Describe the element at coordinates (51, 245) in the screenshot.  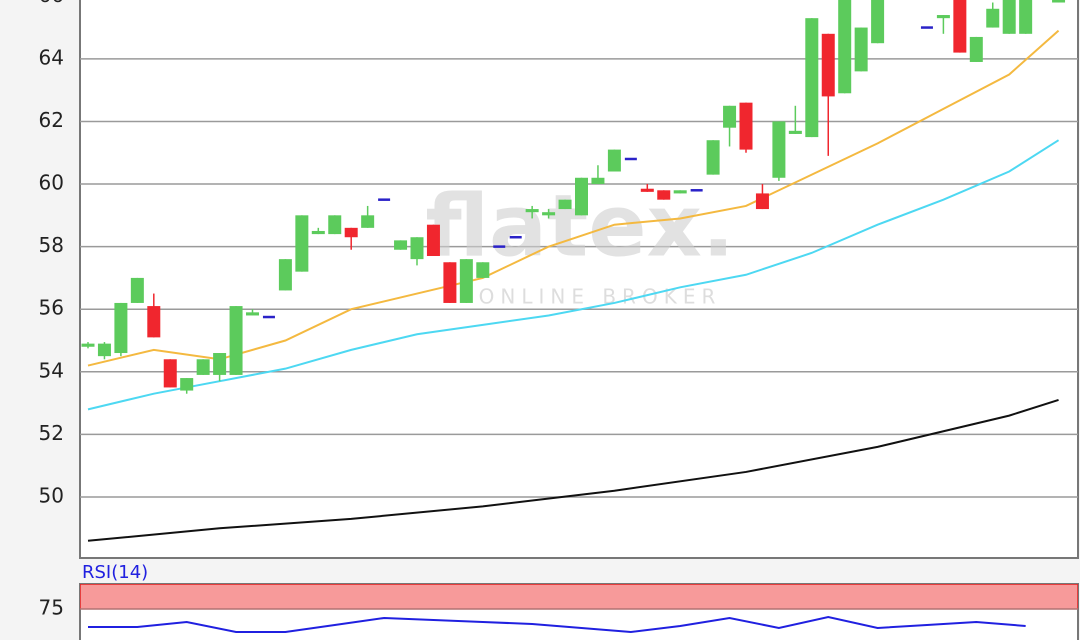
I see `y-tick-label: 58` at that location.